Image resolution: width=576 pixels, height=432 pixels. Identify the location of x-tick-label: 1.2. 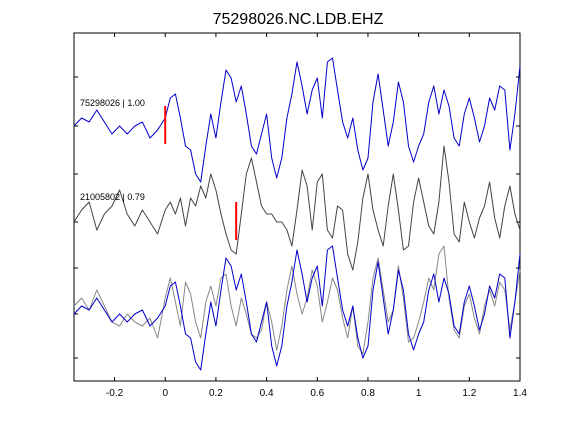
(469, 393).